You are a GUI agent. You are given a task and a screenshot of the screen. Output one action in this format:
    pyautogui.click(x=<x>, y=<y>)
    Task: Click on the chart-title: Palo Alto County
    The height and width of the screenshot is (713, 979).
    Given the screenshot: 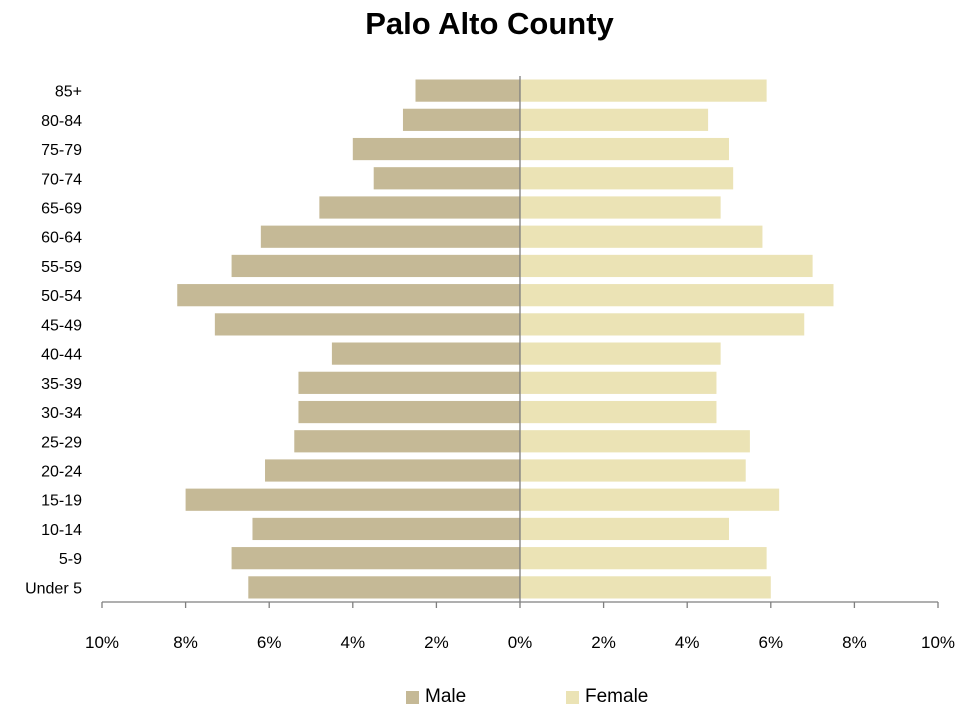 What is the action you would take?
    pyautogui.click(x=489, y=23)
    